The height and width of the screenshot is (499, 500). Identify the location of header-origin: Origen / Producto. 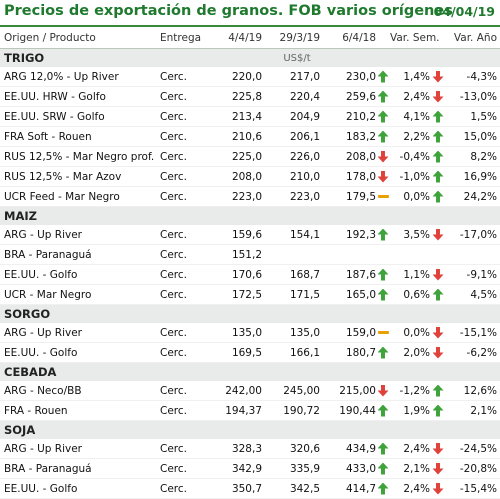
(80, 38).